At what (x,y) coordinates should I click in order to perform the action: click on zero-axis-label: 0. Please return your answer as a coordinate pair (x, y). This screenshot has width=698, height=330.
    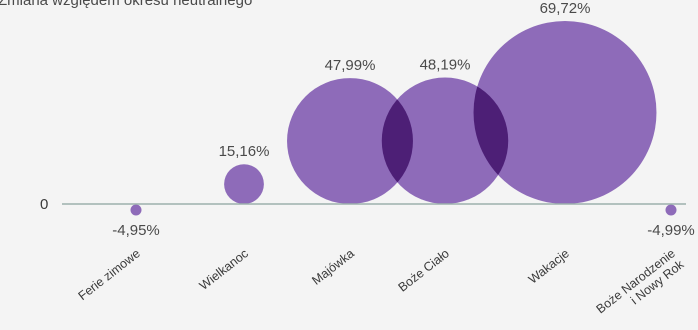
    Looking at the image, I should click on (44, 204).